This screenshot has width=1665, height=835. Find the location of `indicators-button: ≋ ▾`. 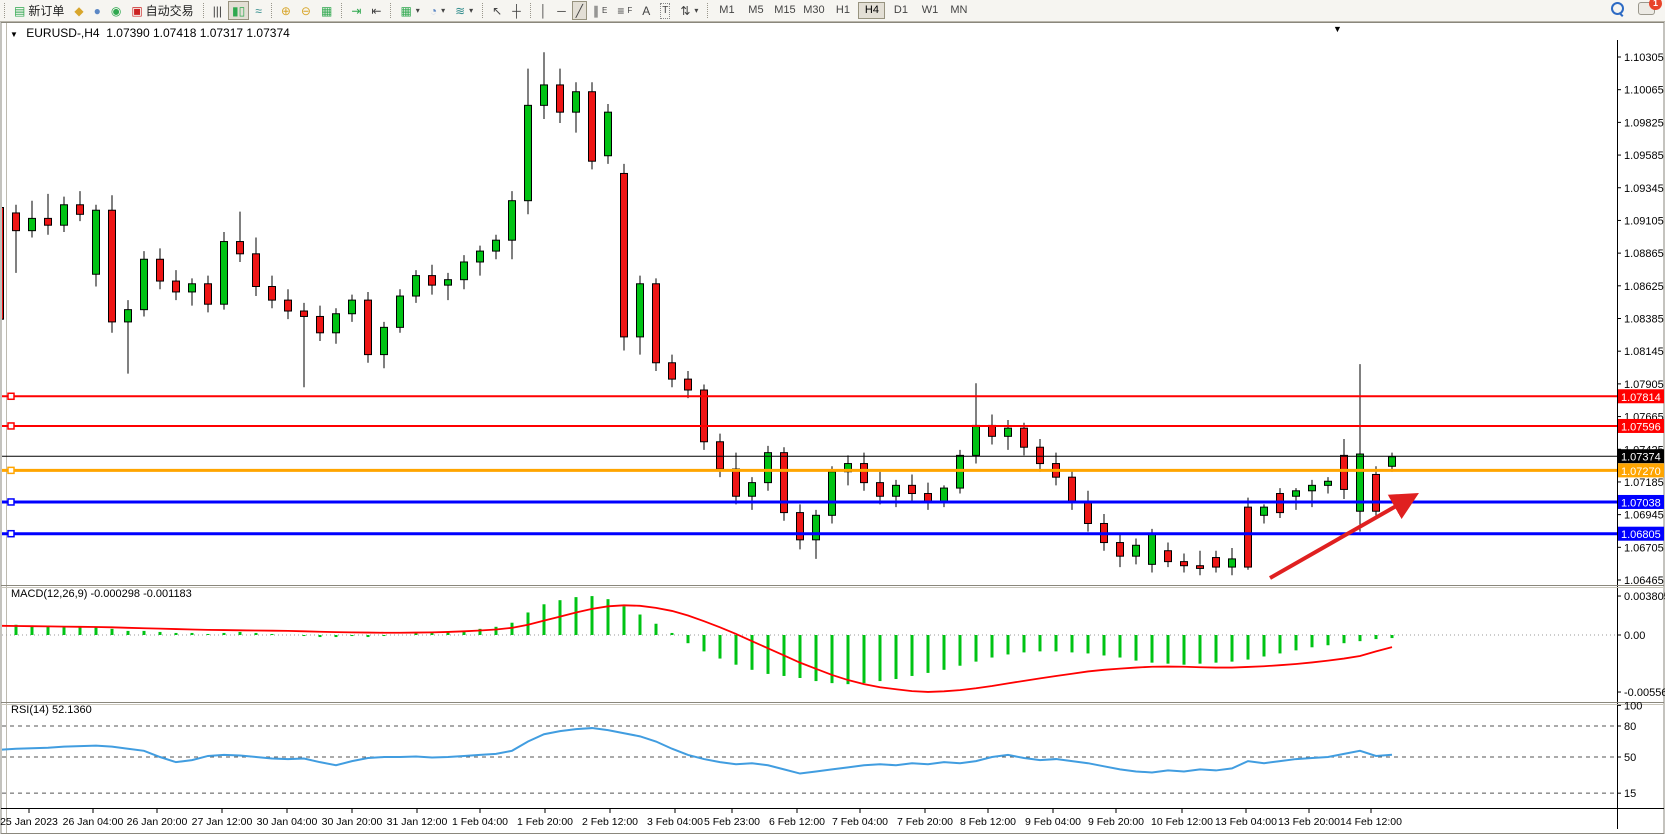

indicators-button: ≋ ▾ is located at coordinates (464, 10).